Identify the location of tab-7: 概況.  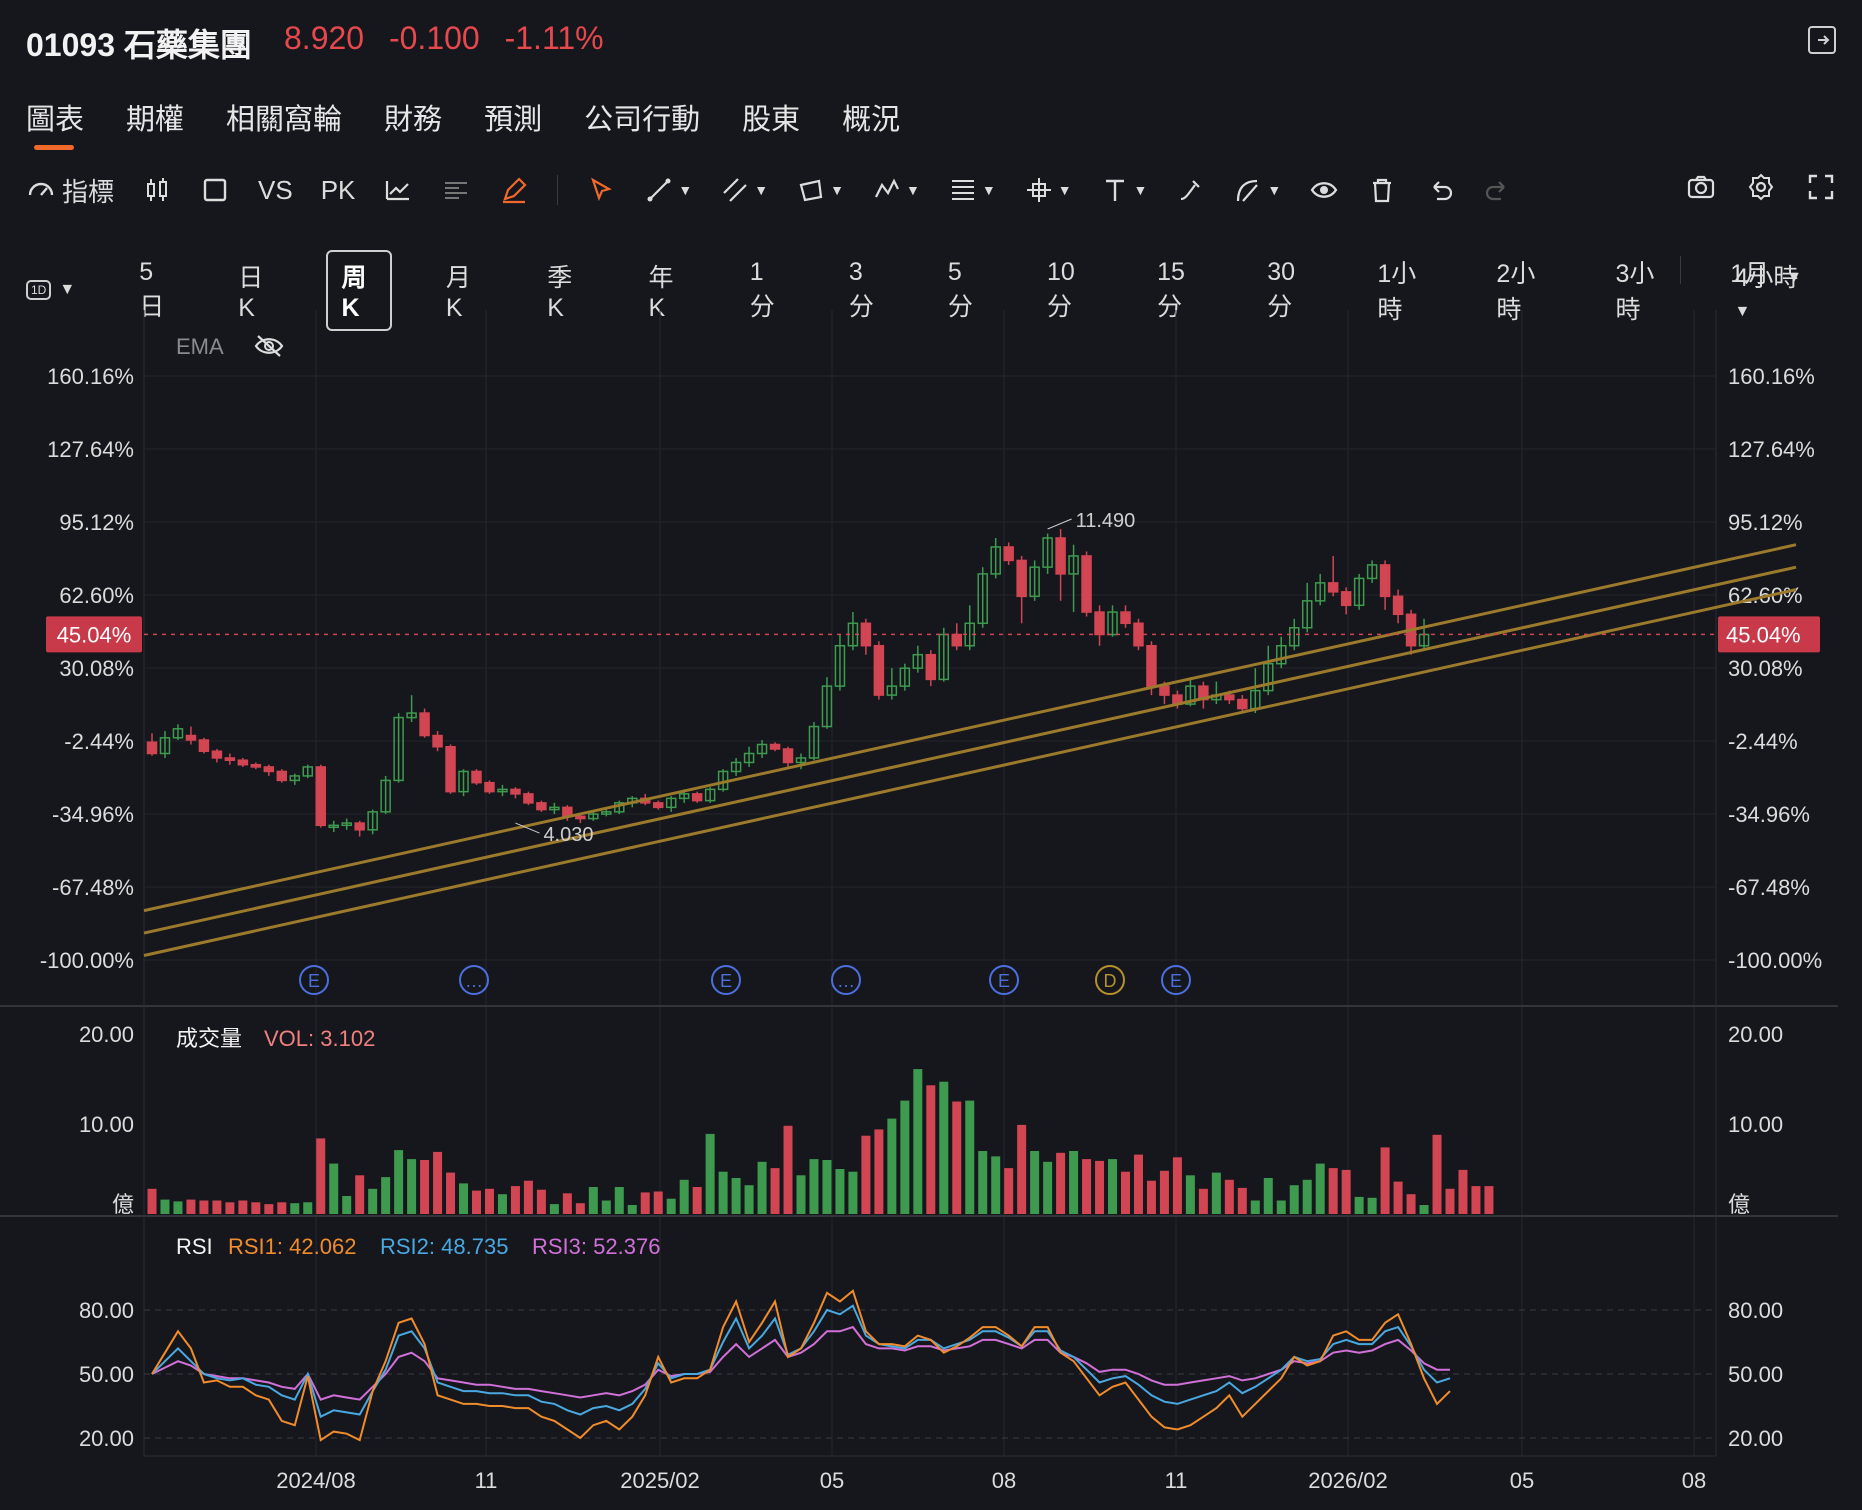
(871, 120).